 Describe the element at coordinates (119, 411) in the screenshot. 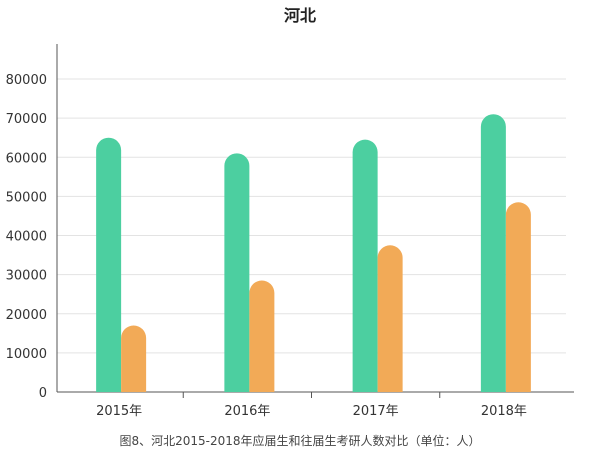

I see `x-tick-label: 2015年` at that location.